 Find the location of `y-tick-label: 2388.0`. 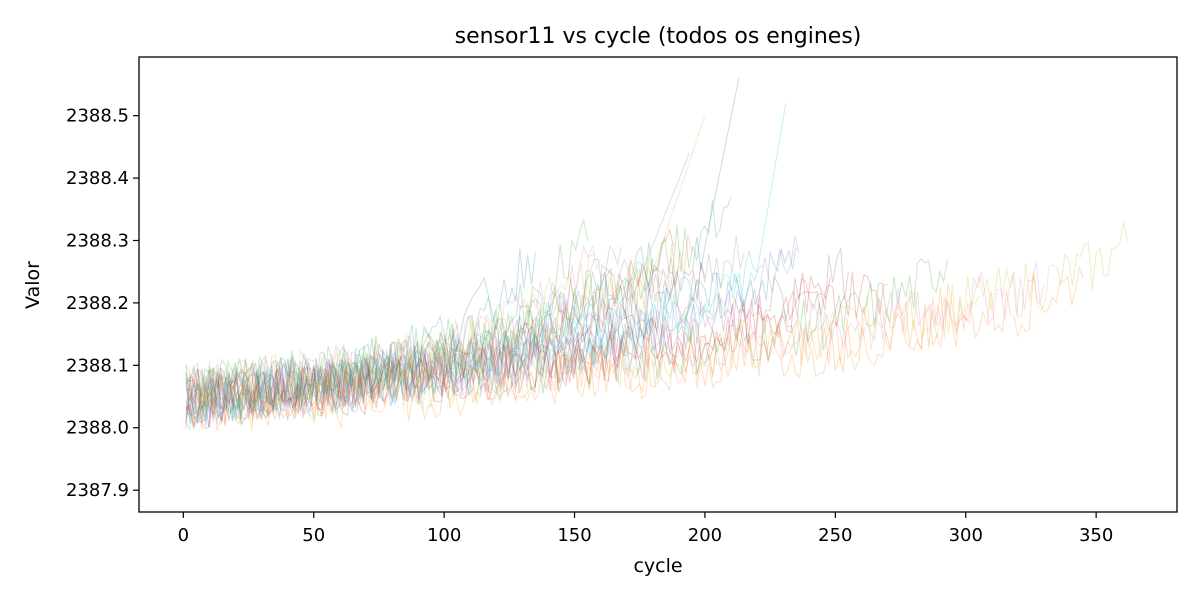

y-tick-label: 2388.0 is located at coordinates (97, 428).